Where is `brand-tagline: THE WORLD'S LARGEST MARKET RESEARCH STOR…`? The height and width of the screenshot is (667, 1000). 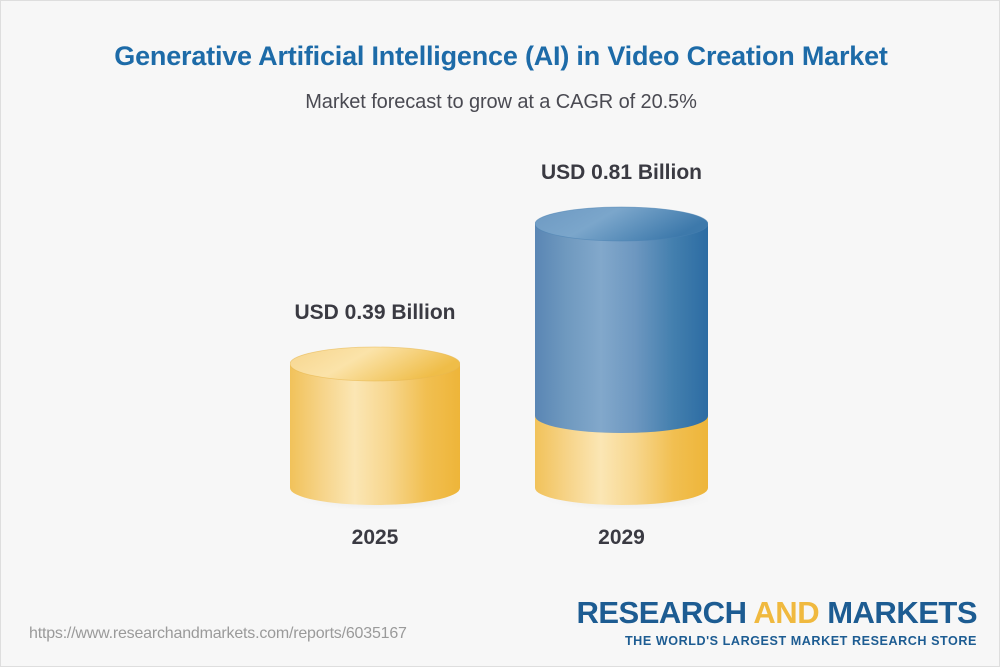 brand-tagline: THE WORLD'S LARGEST MARKET RESEARCH STOR… is located at coordinates (800, 641).